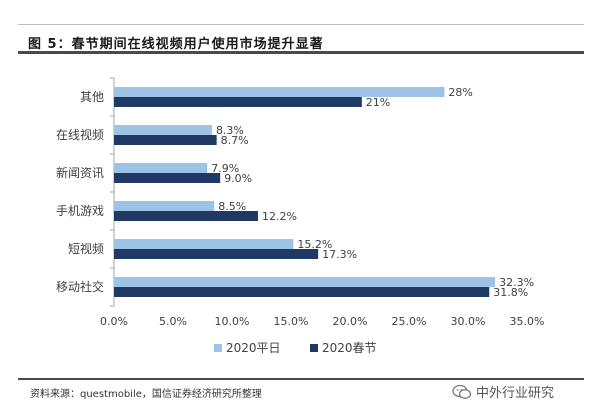 The image size is (600, 416). I want to click on x-tick-label: 0.0%, so click(114, 321).